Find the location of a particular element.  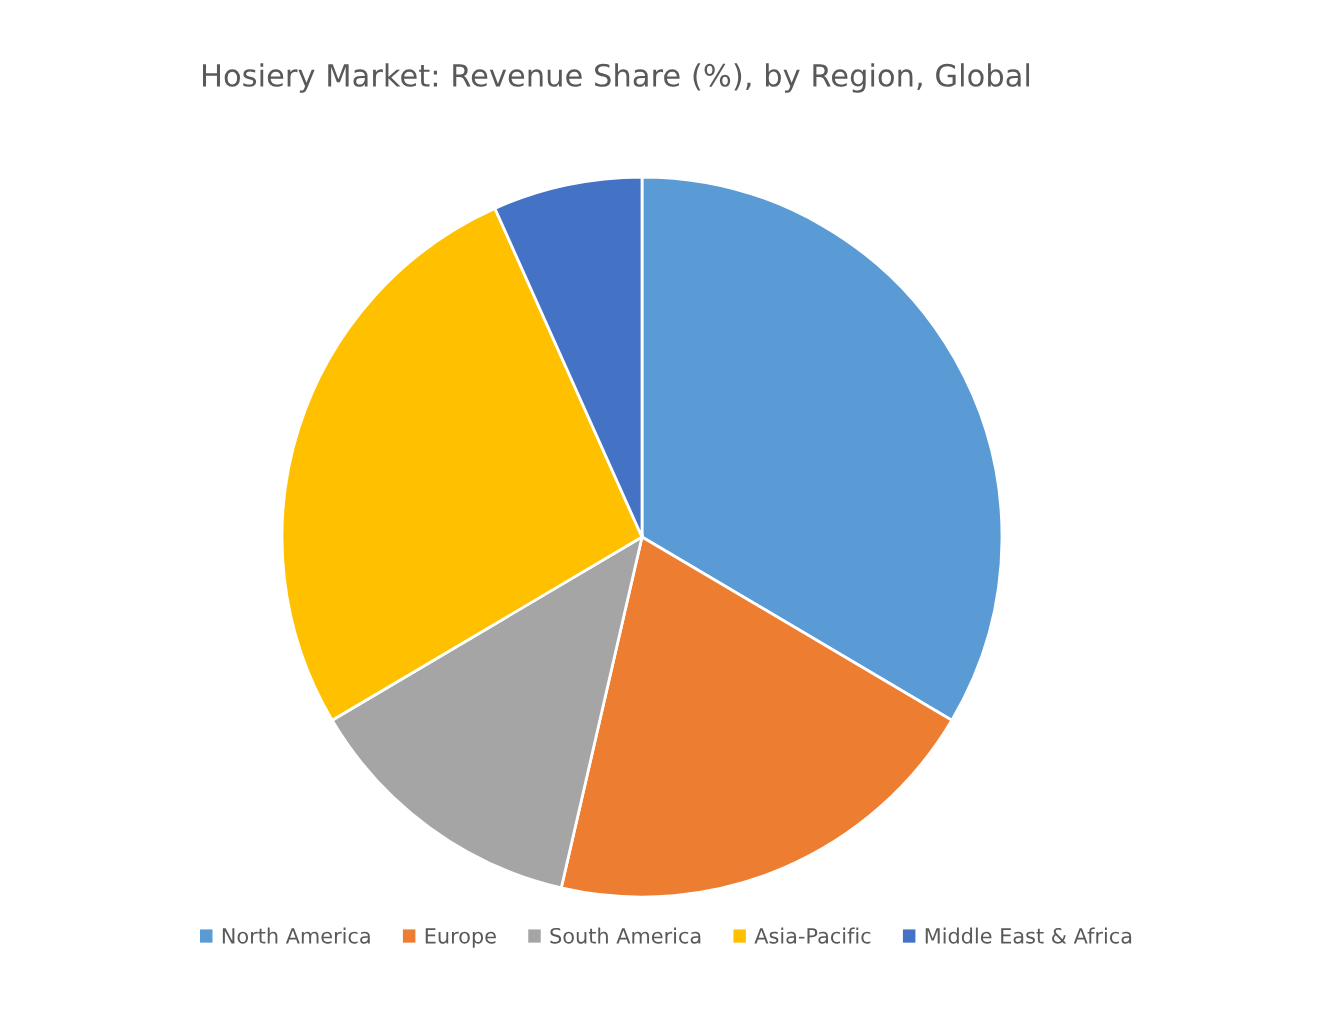

legend-label: Middle East & Africa is located at coordinates (1028, 935).